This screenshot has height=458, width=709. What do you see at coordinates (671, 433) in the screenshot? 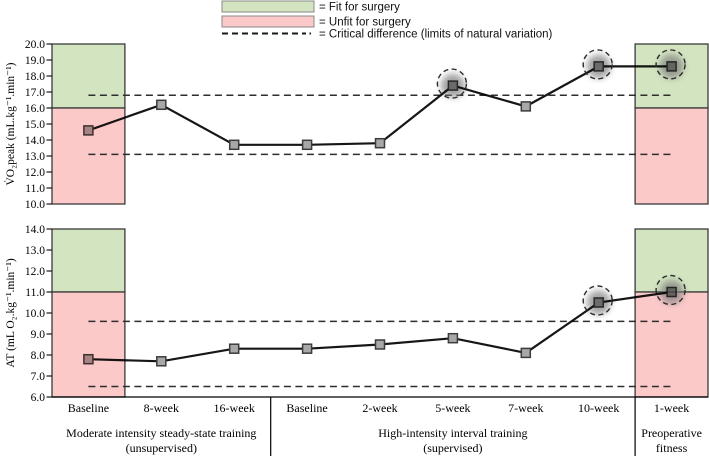
I see `group-label: Preoperative` at bounding box center [671, 433].